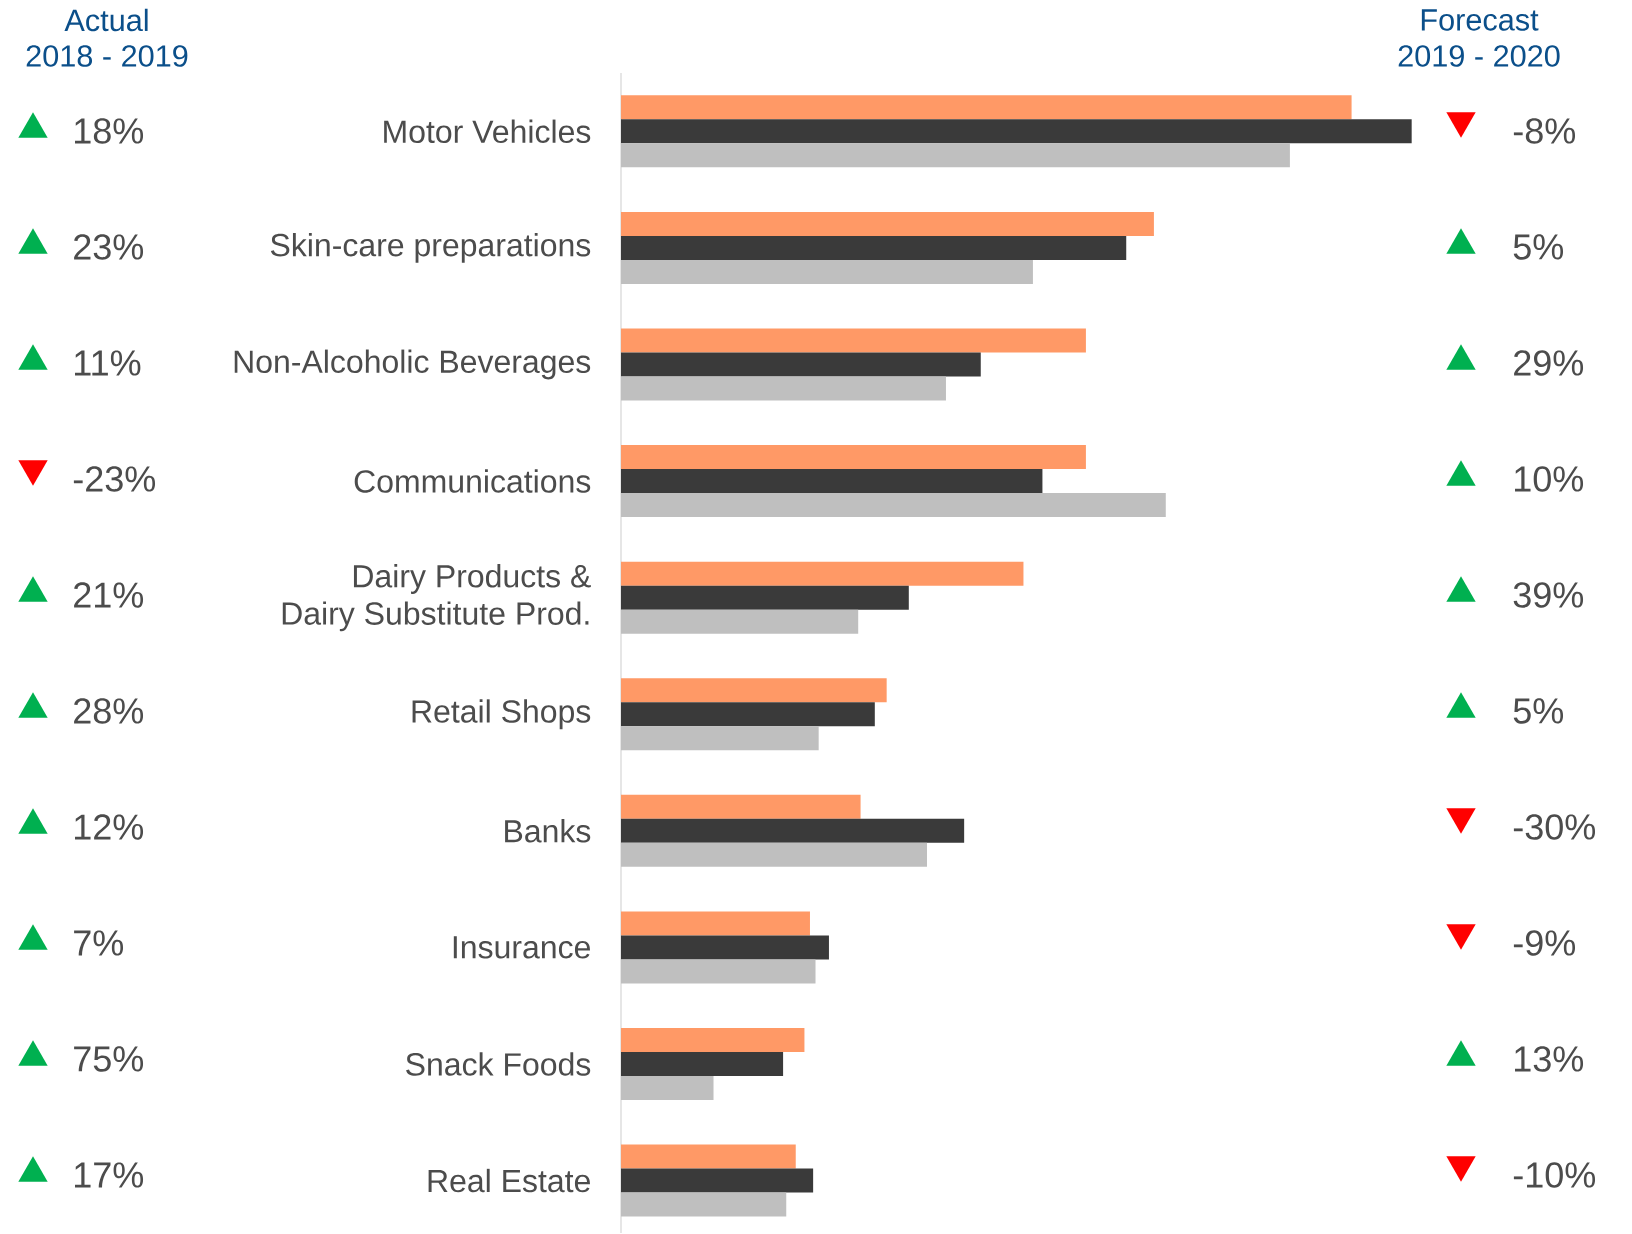  I want to click on text: 29%, so click(1549, 363).